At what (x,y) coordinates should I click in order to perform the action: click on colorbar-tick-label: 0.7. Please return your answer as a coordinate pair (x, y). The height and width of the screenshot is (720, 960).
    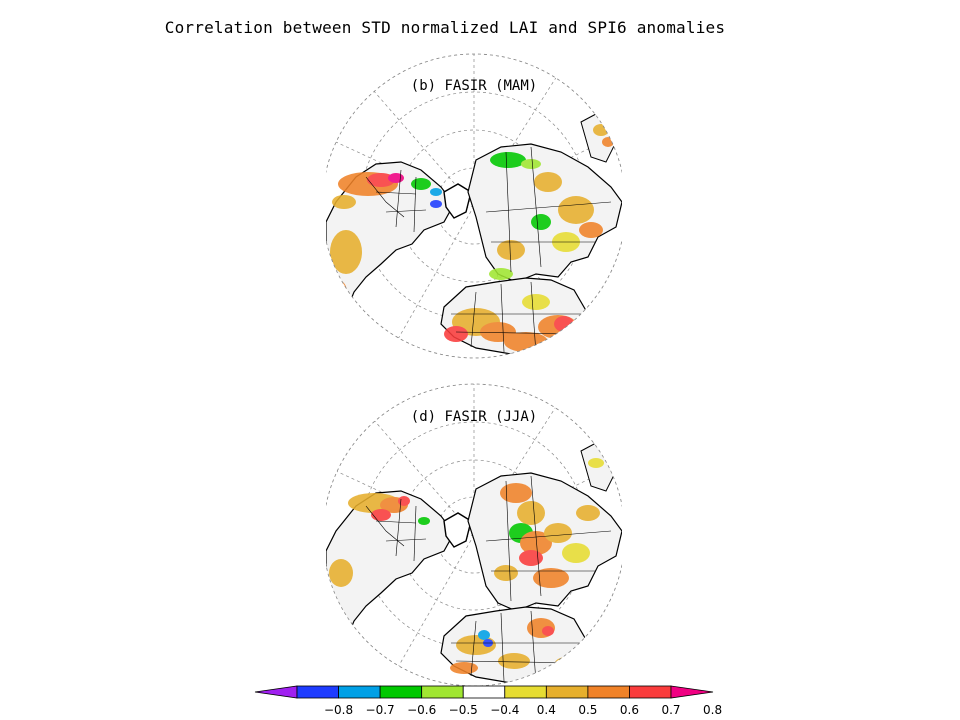
    Looking at the image, I should click on (671, 710).